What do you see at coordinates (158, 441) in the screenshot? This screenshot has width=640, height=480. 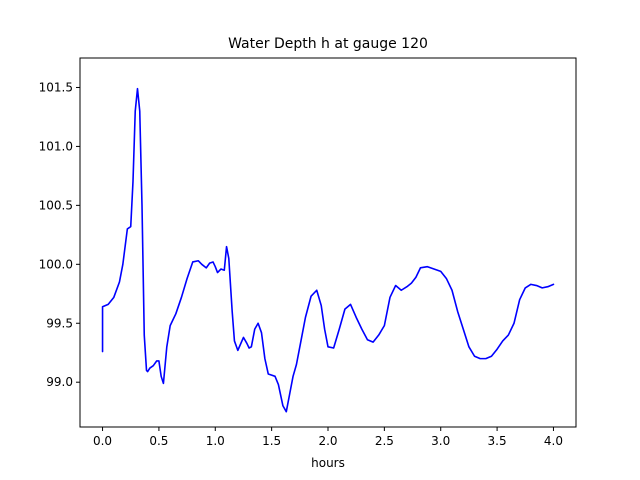 I see `x-tick-label: 0.5` at bounding box center [158, 441].